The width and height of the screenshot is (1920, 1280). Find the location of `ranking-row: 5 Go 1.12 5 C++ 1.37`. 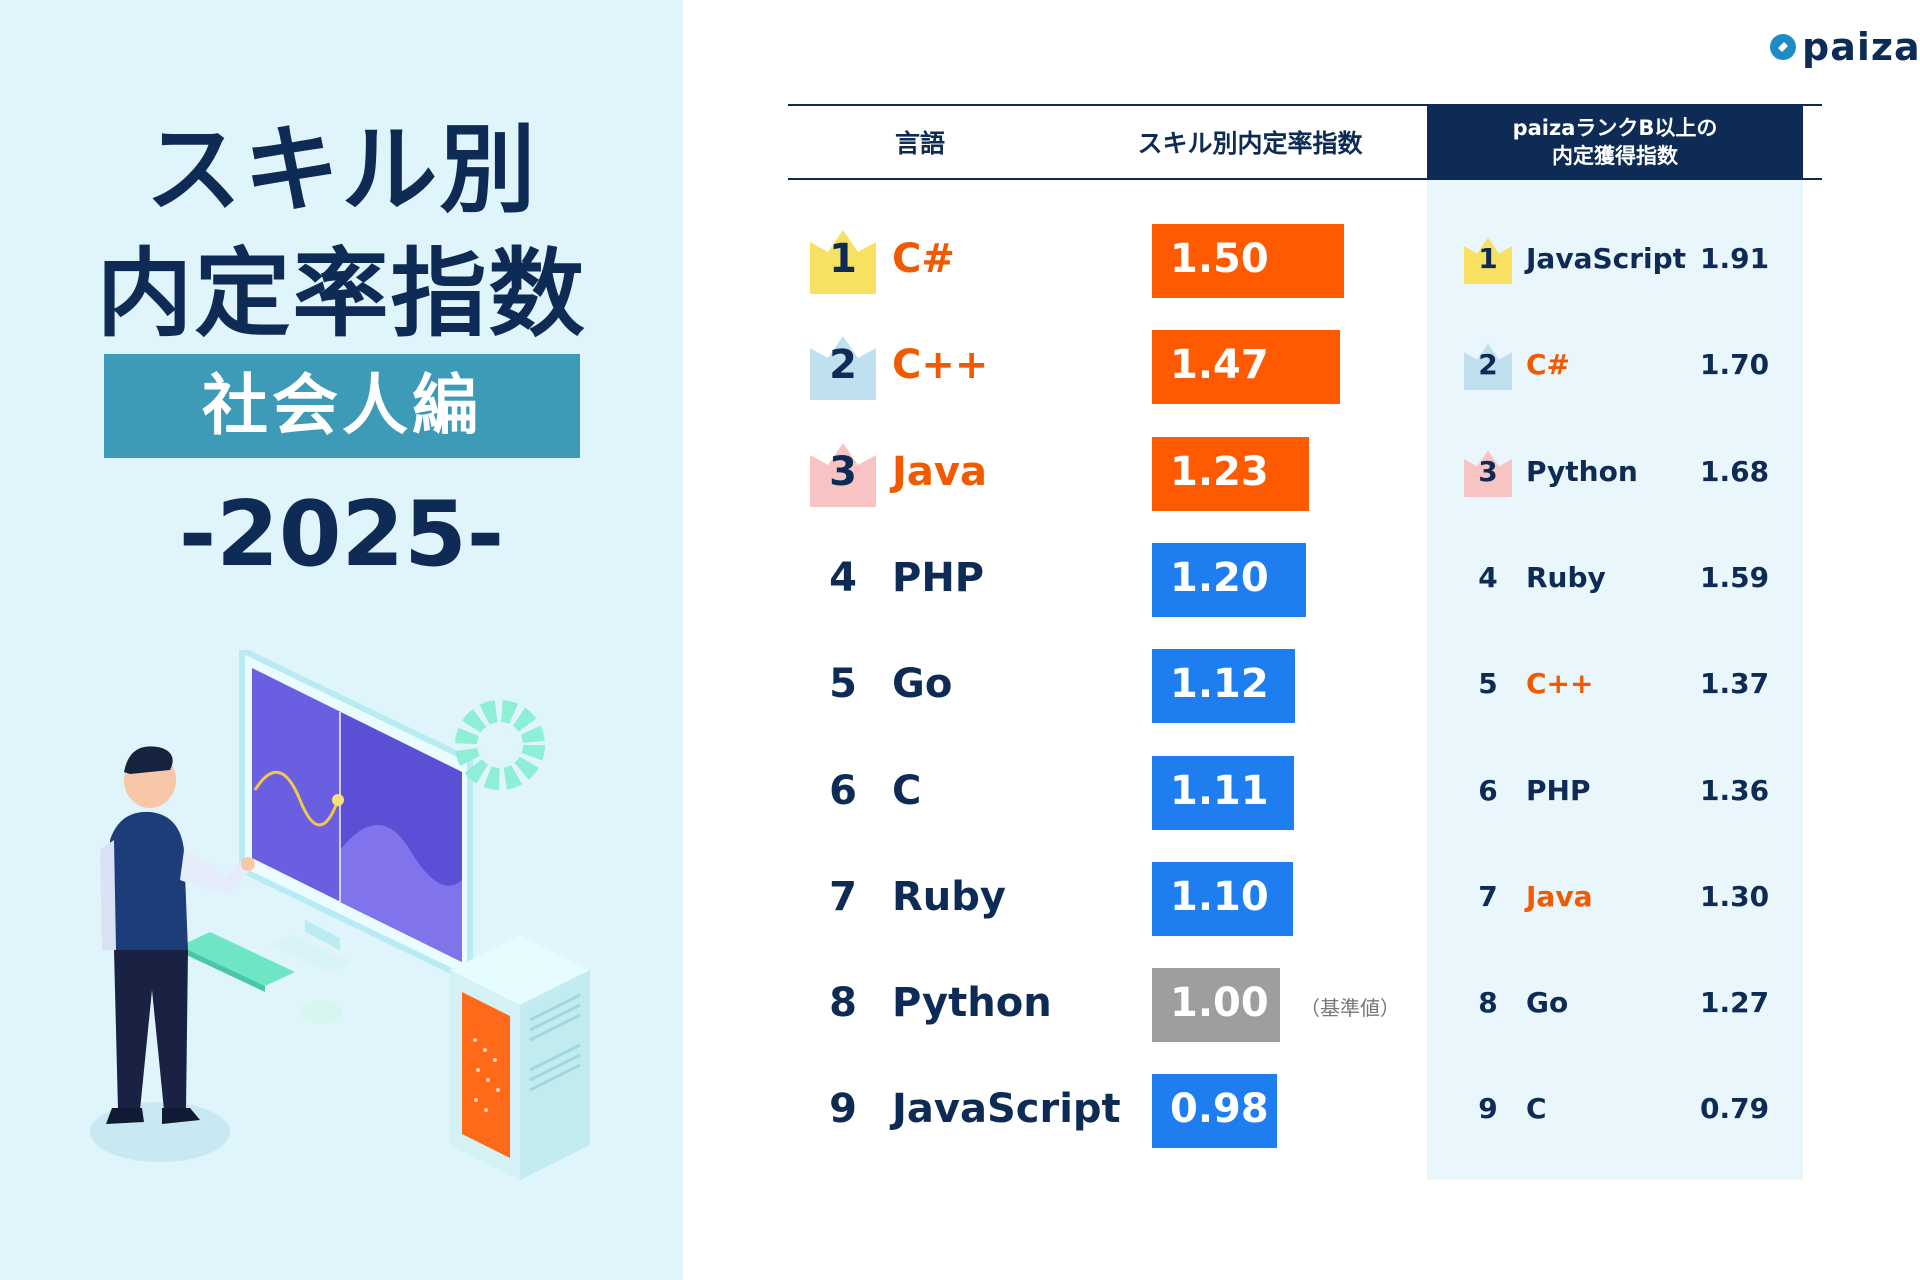

ranking-row: 5 Go 1.12 5 C++ 1.37 is located at coordinates (960, 687).